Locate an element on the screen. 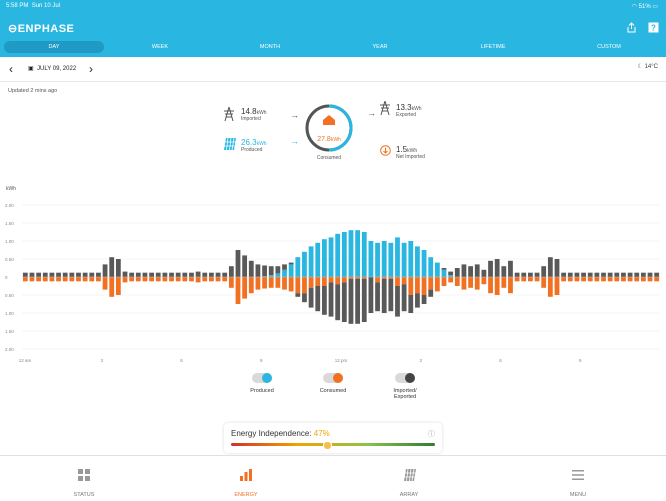  hamburger-menu-icon is located at coordinates (578, 474).